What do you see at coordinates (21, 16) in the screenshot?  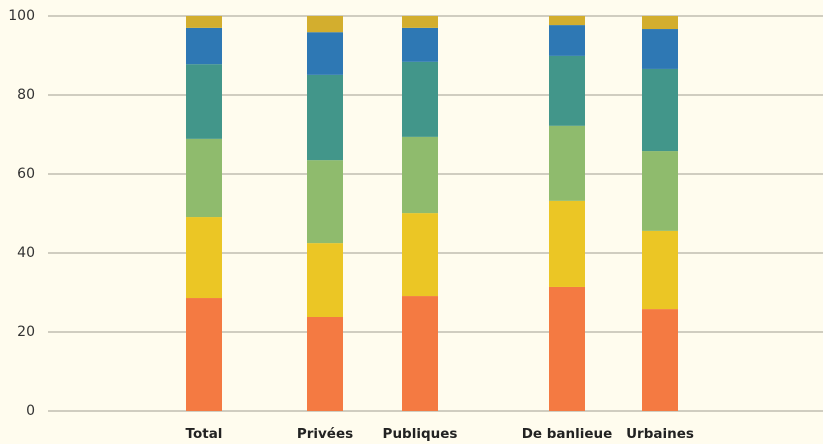 I see `y-tick-label: 100` at bounding box center [21, 16].